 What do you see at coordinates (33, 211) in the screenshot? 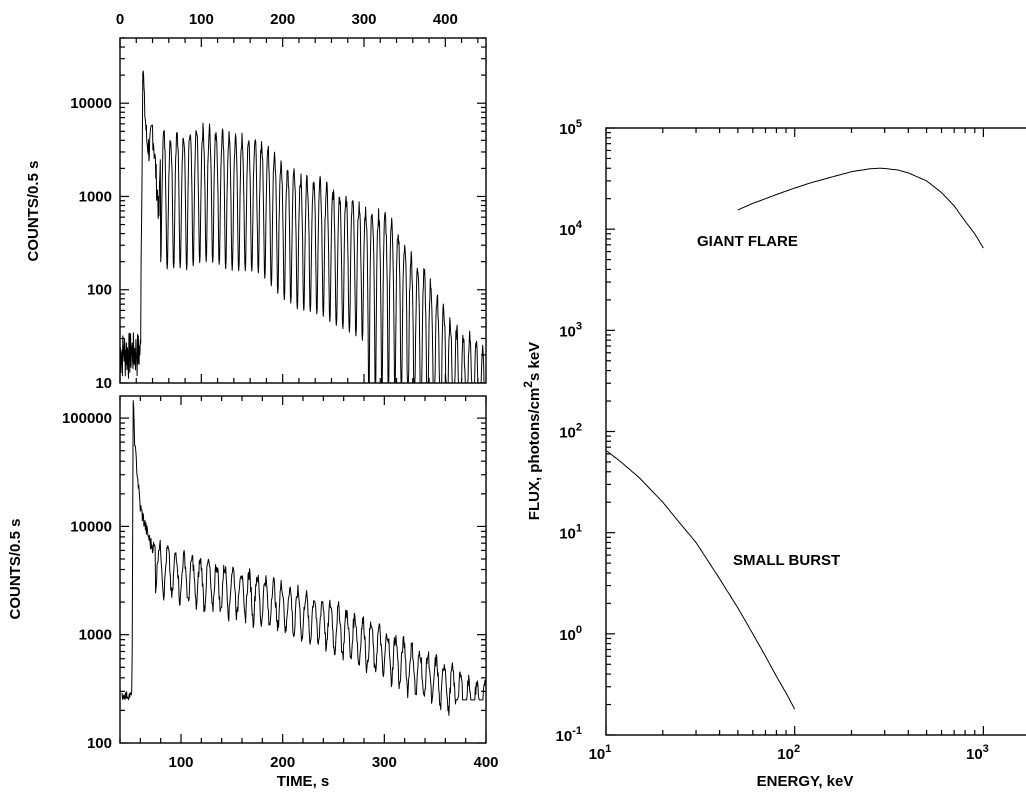
I see `top-panel-ylabel: COUNTS/0.5 s` at bounding box center [33, 211].